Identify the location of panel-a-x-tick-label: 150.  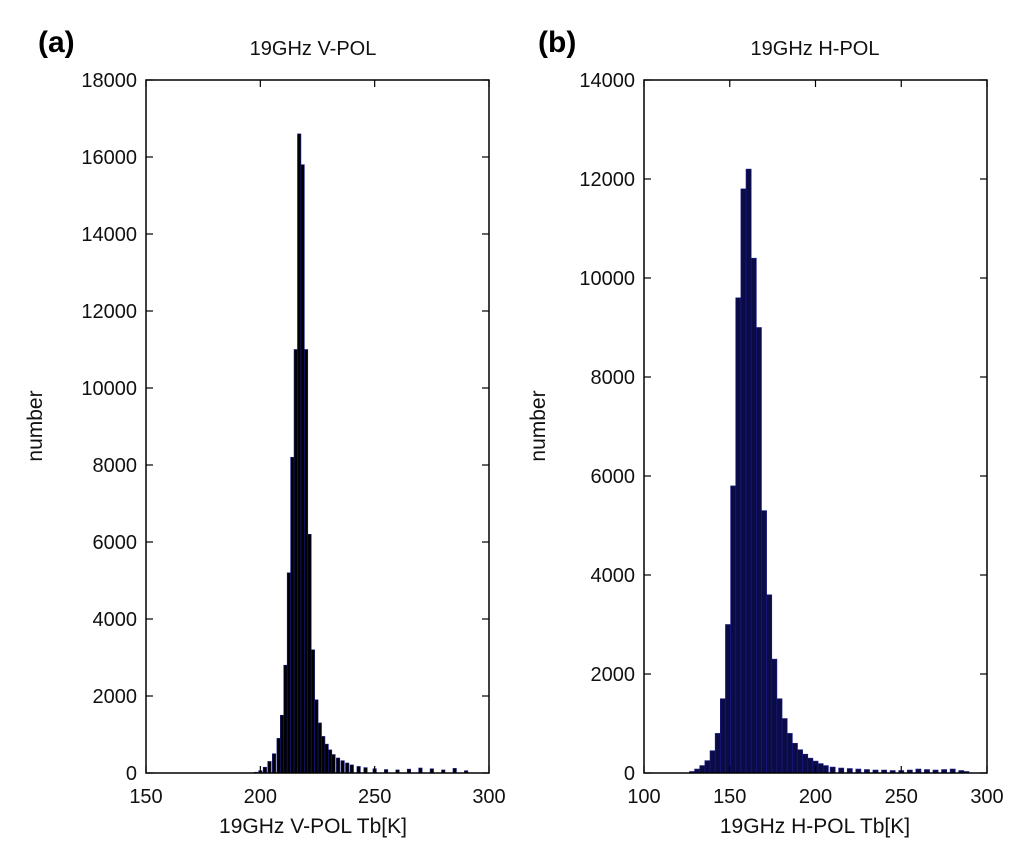
(145, 797).